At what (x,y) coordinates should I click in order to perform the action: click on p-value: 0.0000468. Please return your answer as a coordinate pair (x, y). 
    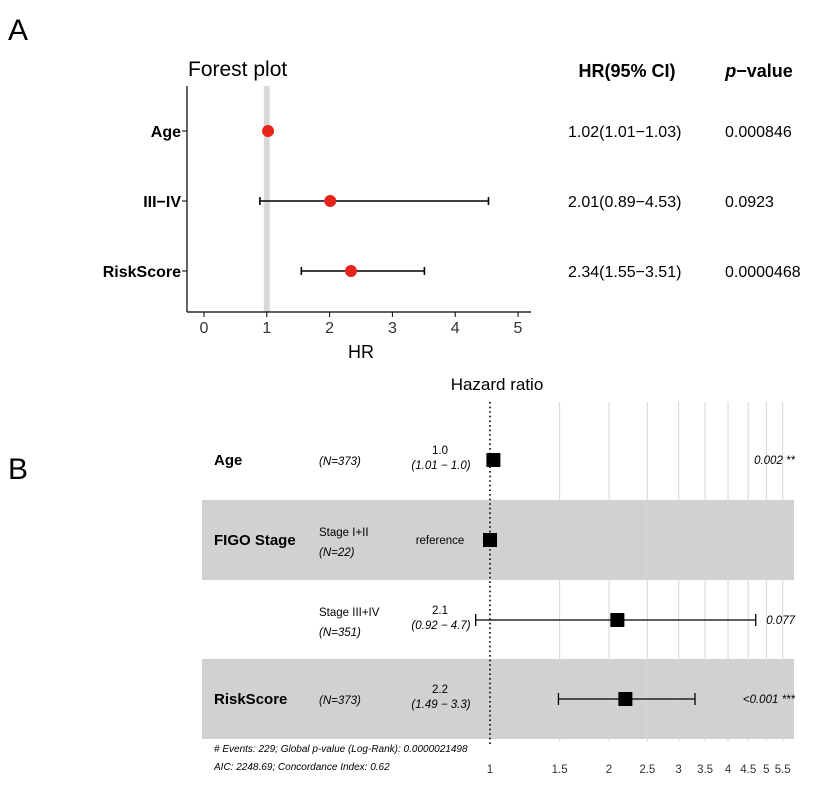
    Looking at the image, I should click on (763, 272).